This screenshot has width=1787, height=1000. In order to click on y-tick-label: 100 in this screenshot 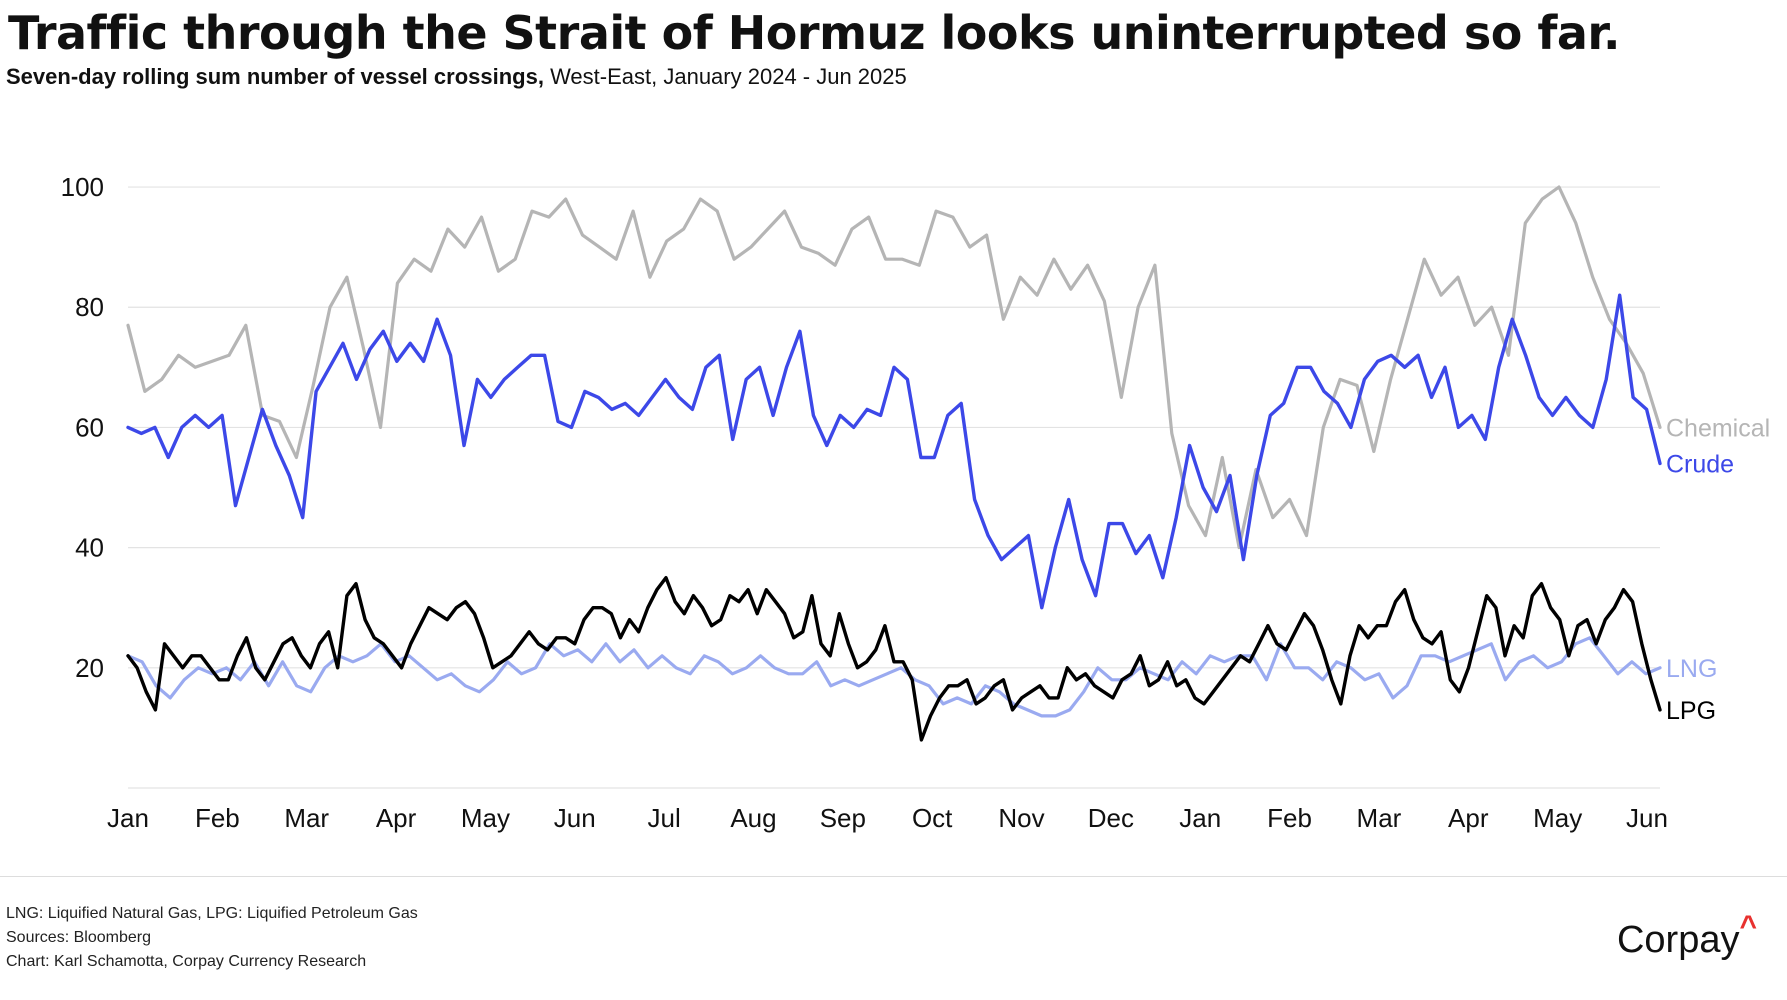, I will do `click(82, 187)`.